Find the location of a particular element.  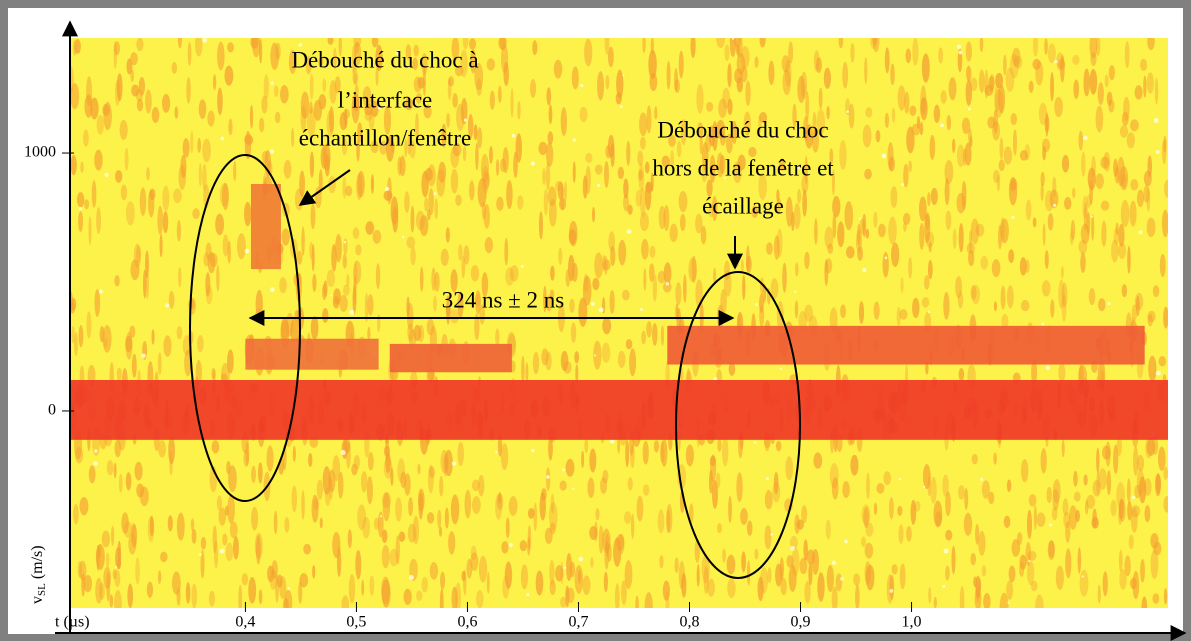

ellipse-right is located at coordinates (738, 425).